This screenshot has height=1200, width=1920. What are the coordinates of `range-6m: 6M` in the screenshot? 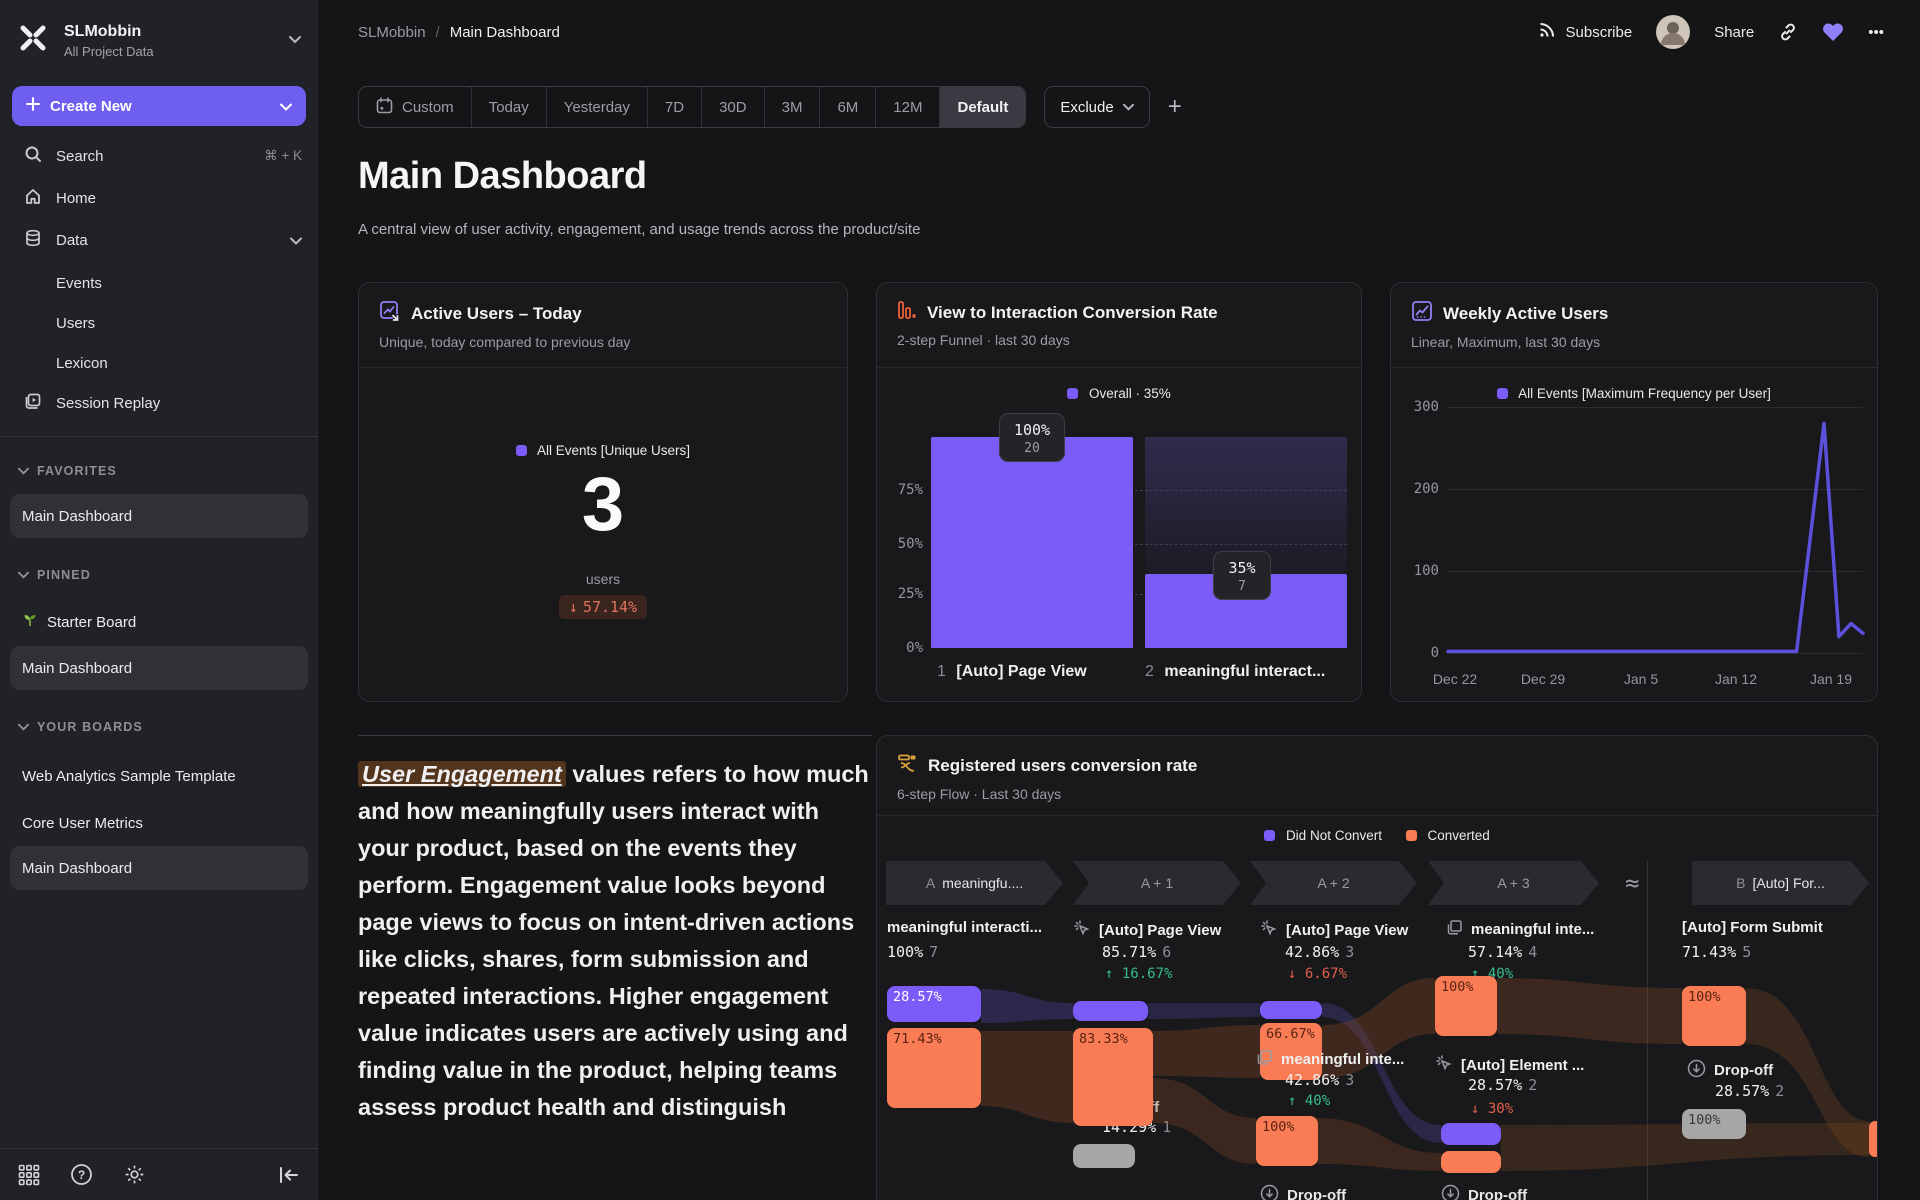 It's located at (848, 107).